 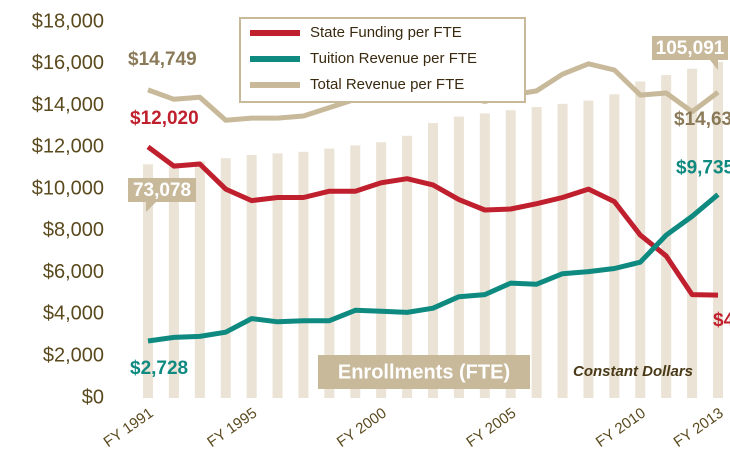 I want to click on annotation: Constant Dollars, so click(x=633, y=371).